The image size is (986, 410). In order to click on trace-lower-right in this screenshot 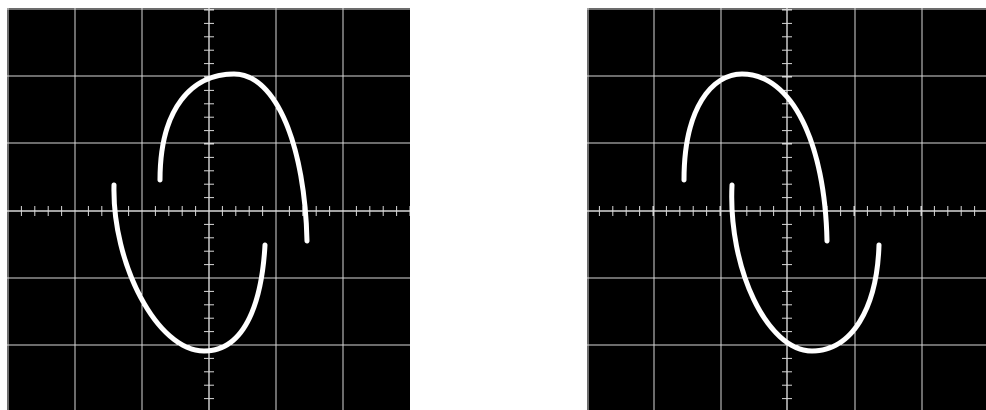, I will do `click(805, 268)`.